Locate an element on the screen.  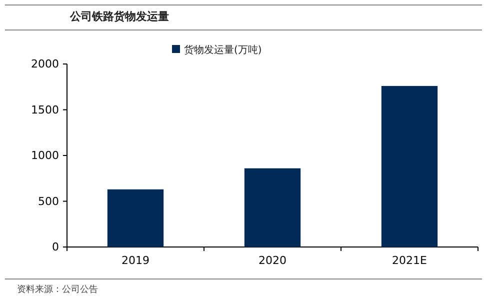
y-tick-label: 1000 is located at coordinates (45, 155).